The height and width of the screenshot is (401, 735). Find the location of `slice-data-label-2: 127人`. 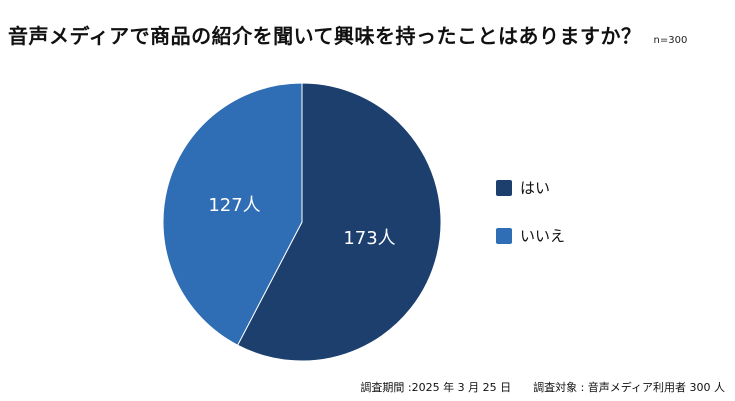

slice-data-label-2: 127人 is located at coordinates (234, 205).